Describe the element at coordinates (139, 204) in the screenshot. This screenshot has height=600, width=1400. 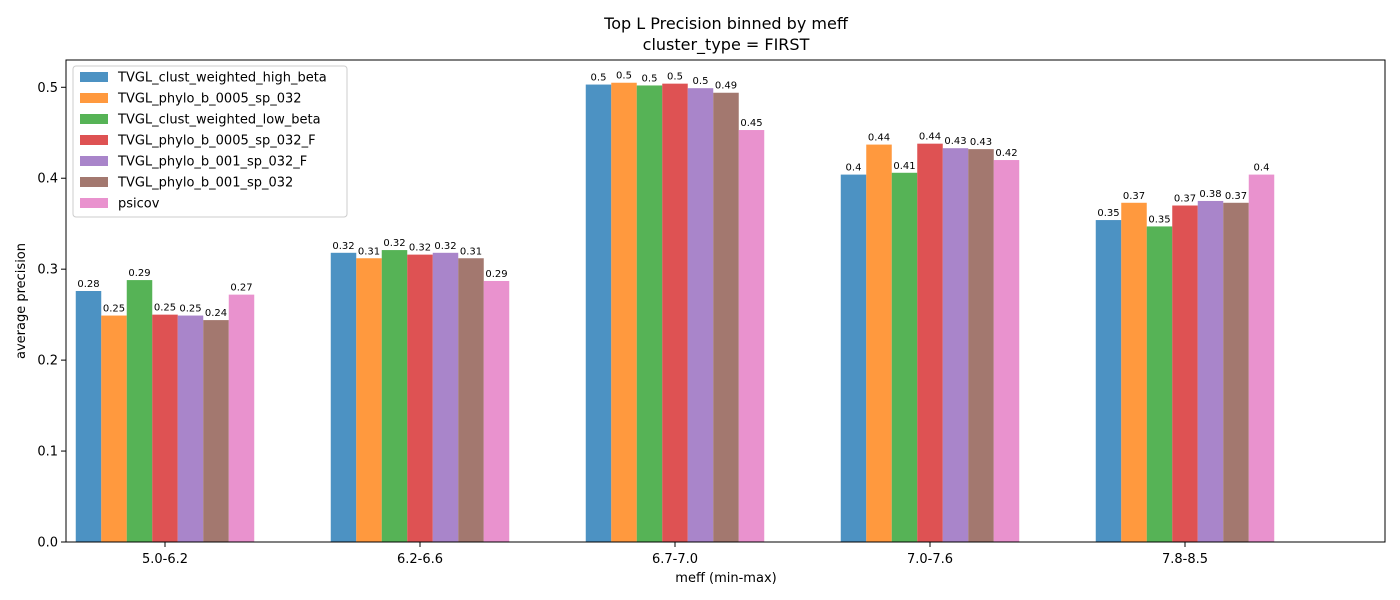
I see `legend-label: psicov` at that location.